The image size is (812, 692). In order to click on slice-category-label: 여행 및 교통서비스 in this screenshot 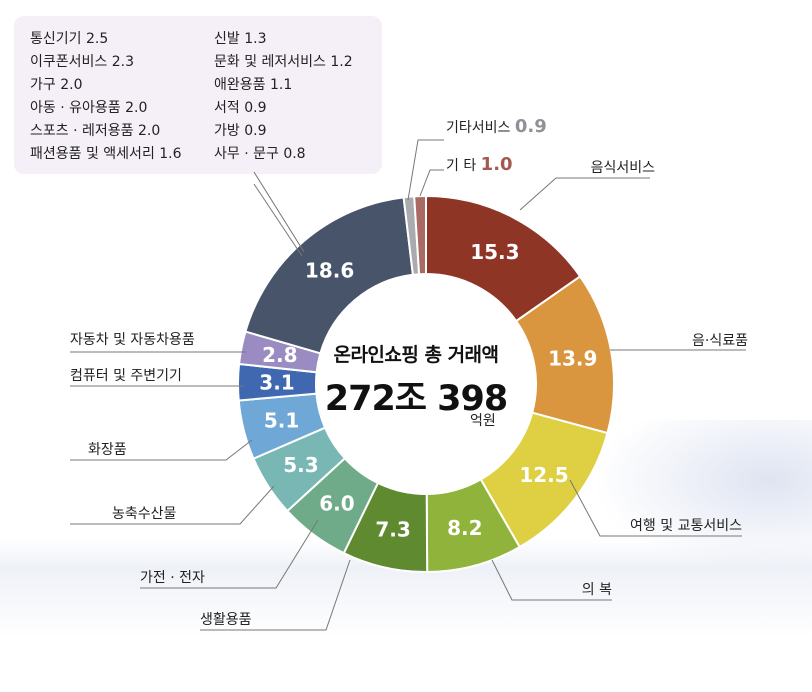, I will do `click(686, 526)`.